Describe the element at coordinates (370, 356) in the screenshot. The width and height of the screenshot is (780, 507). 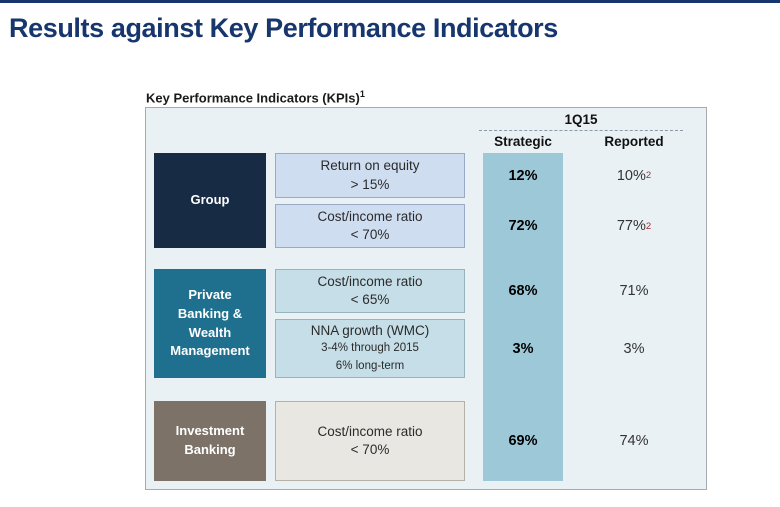
I see `kpi-target: 3-4% through 2015 6% long-term` at that location.